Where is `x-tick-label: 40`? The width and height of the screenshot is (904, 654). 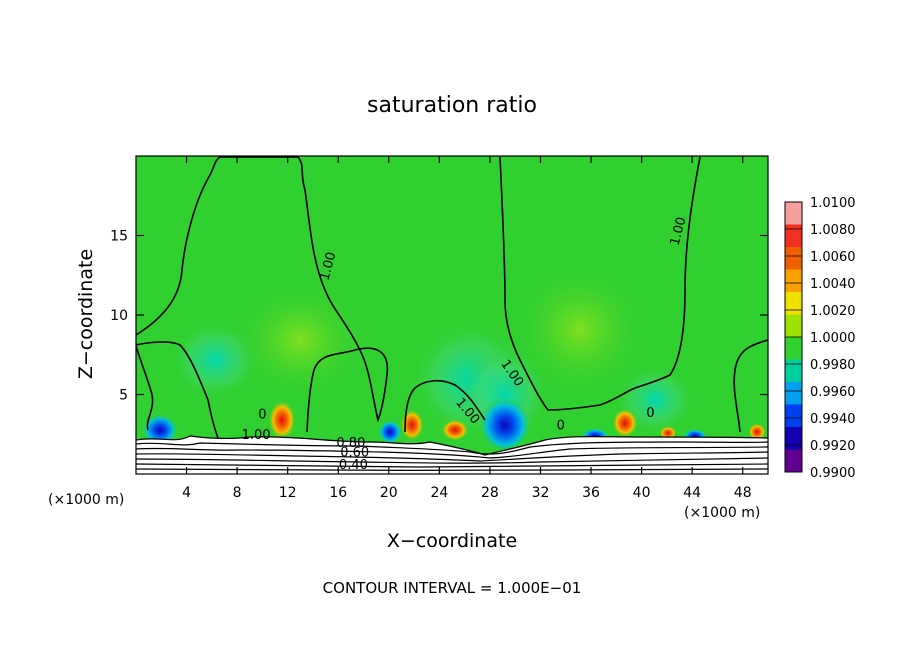 x-tick-label: 40 is located at coordinates (642, 493).